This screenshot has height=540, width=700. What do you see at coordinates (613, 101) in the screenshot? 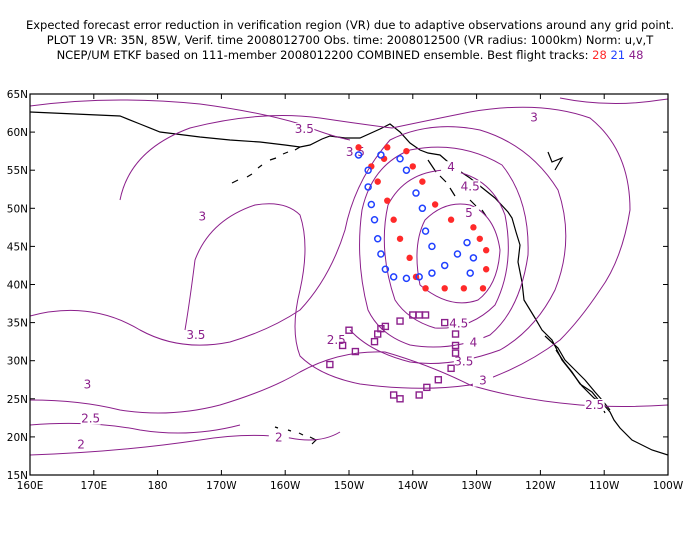
I see `contour-3-top-right` at bounding box center [613, 101].